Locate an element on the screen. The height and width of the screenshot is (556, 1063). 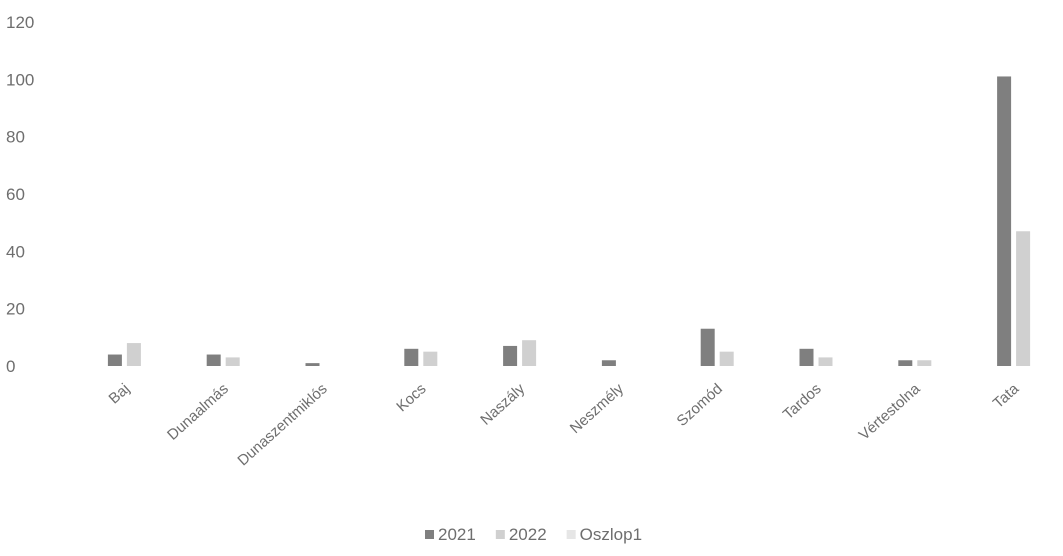
legend-label-2022: 2022 is located at coordinates (528, 534).